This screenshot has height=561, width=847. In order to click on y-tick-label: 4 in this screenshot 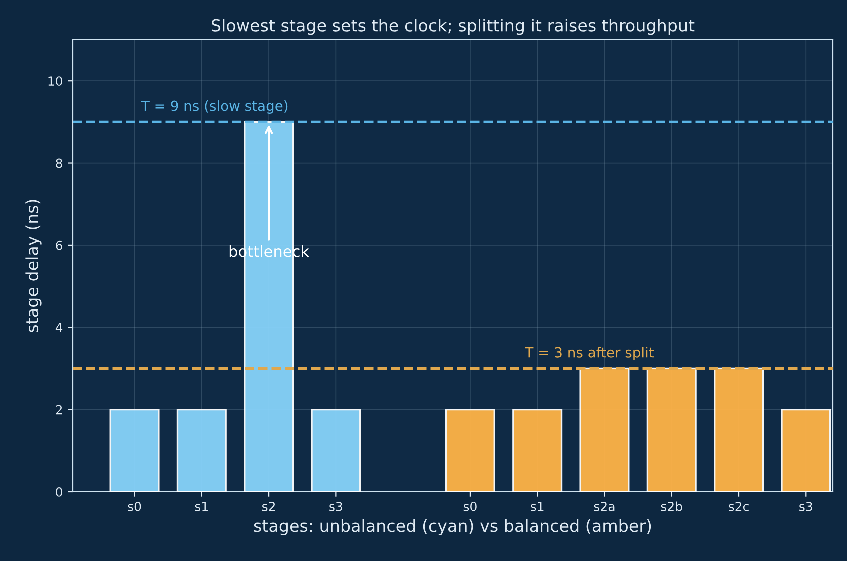, I will do `click(59, 327)`.